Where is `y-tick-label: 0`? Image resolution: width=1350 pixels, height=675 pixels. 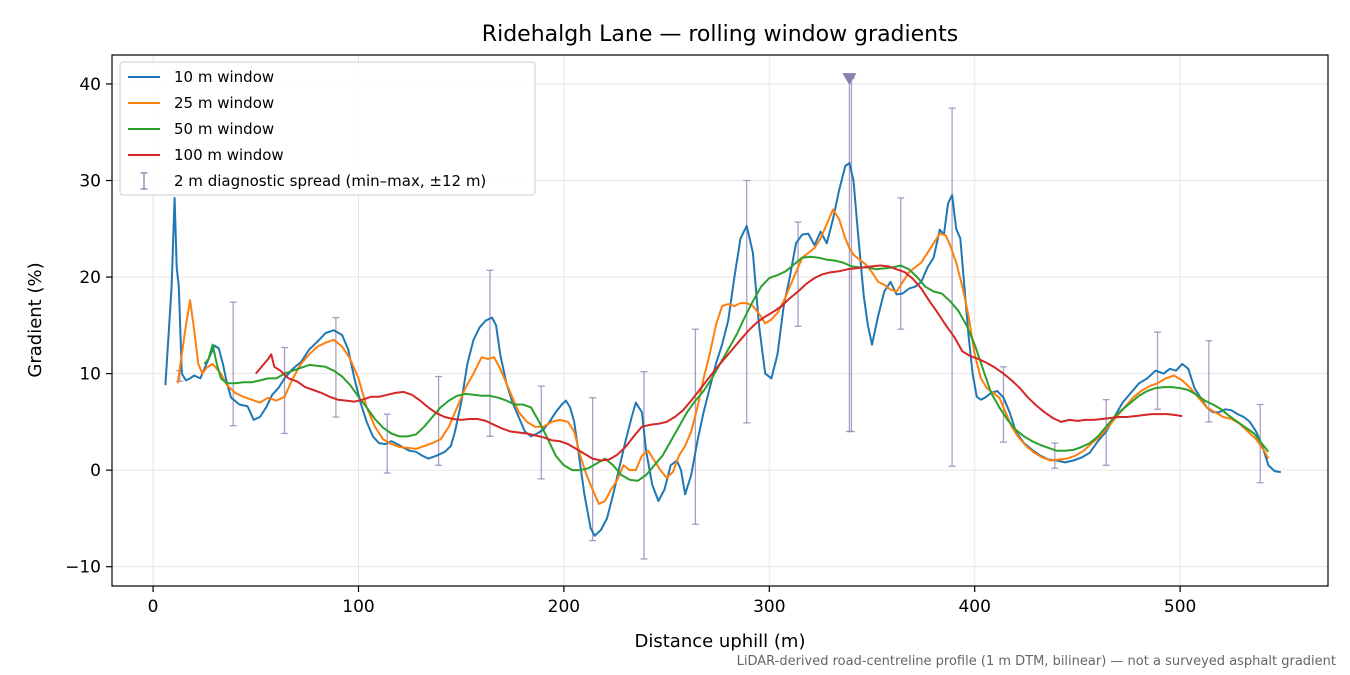
y-tick-label: 0 is located at coordinates (95, 471).